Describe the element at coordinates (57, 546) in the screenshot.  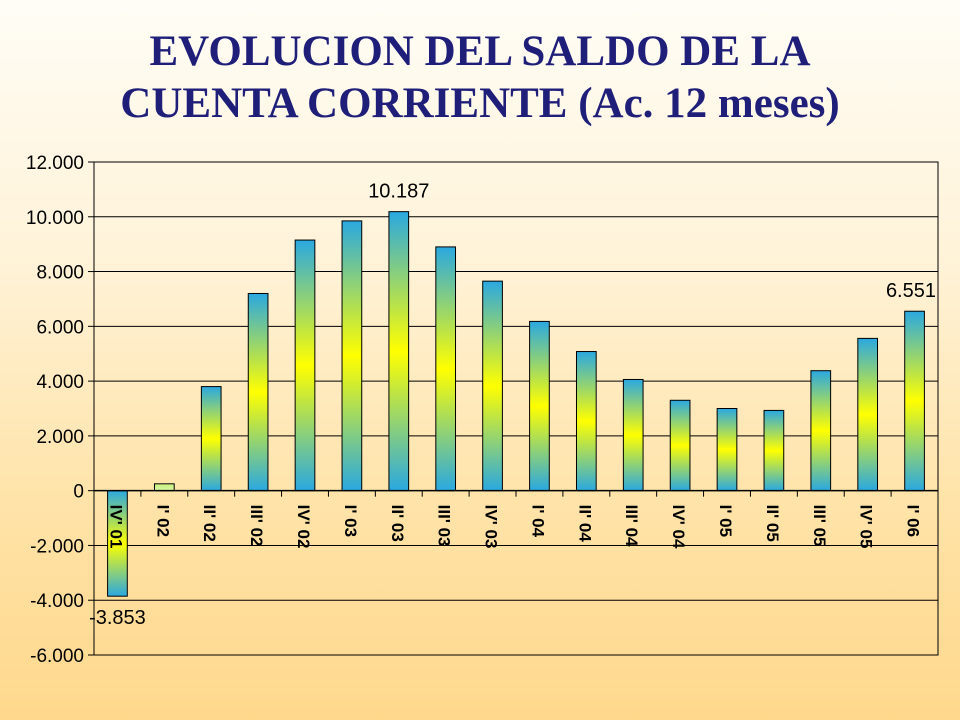
I see `y-tick-label: -2.000` at that location.